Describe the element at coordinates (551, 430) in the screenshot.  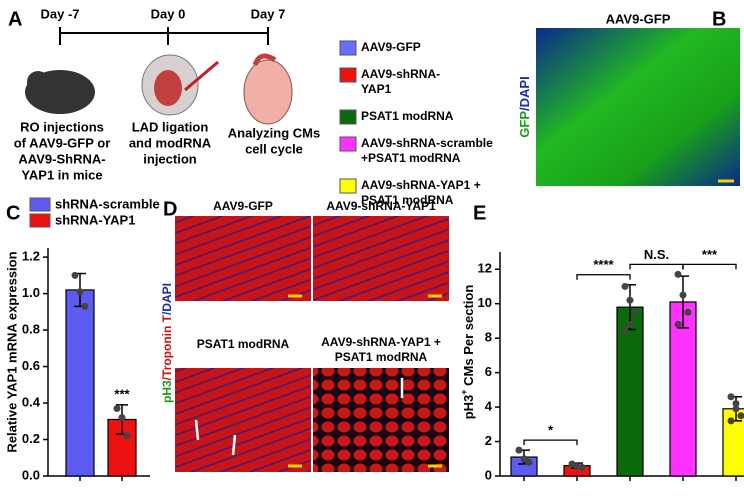
I see `significance: *` at that location.